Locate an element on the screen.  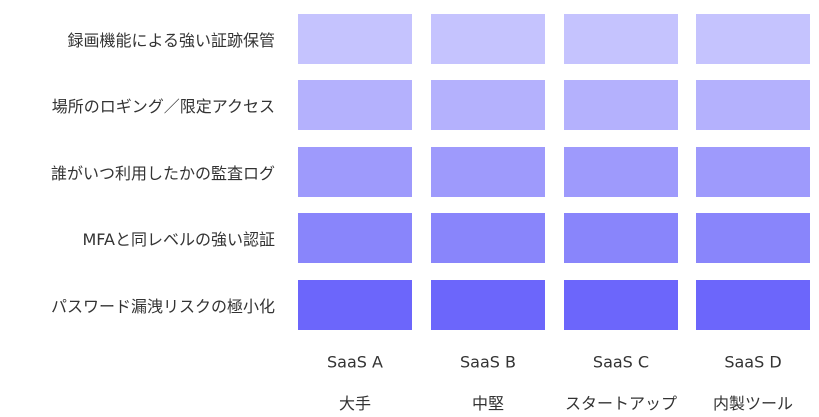
column-kind: 中堅 is located at coordinates (488, 403).